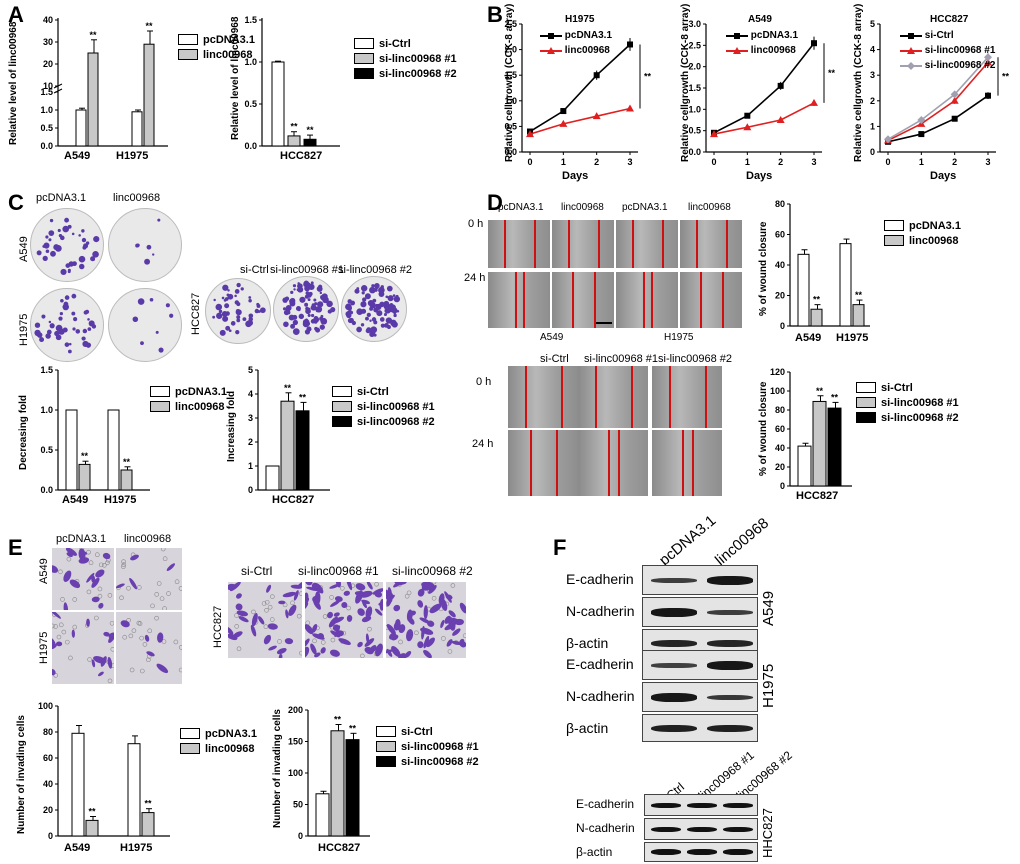 This screenshot has width=1020, height=864. What do you see at coordinates (483, 444) in the screenshot?
I see `d-btime-24: 24 h` at bounding box center [483, 444].